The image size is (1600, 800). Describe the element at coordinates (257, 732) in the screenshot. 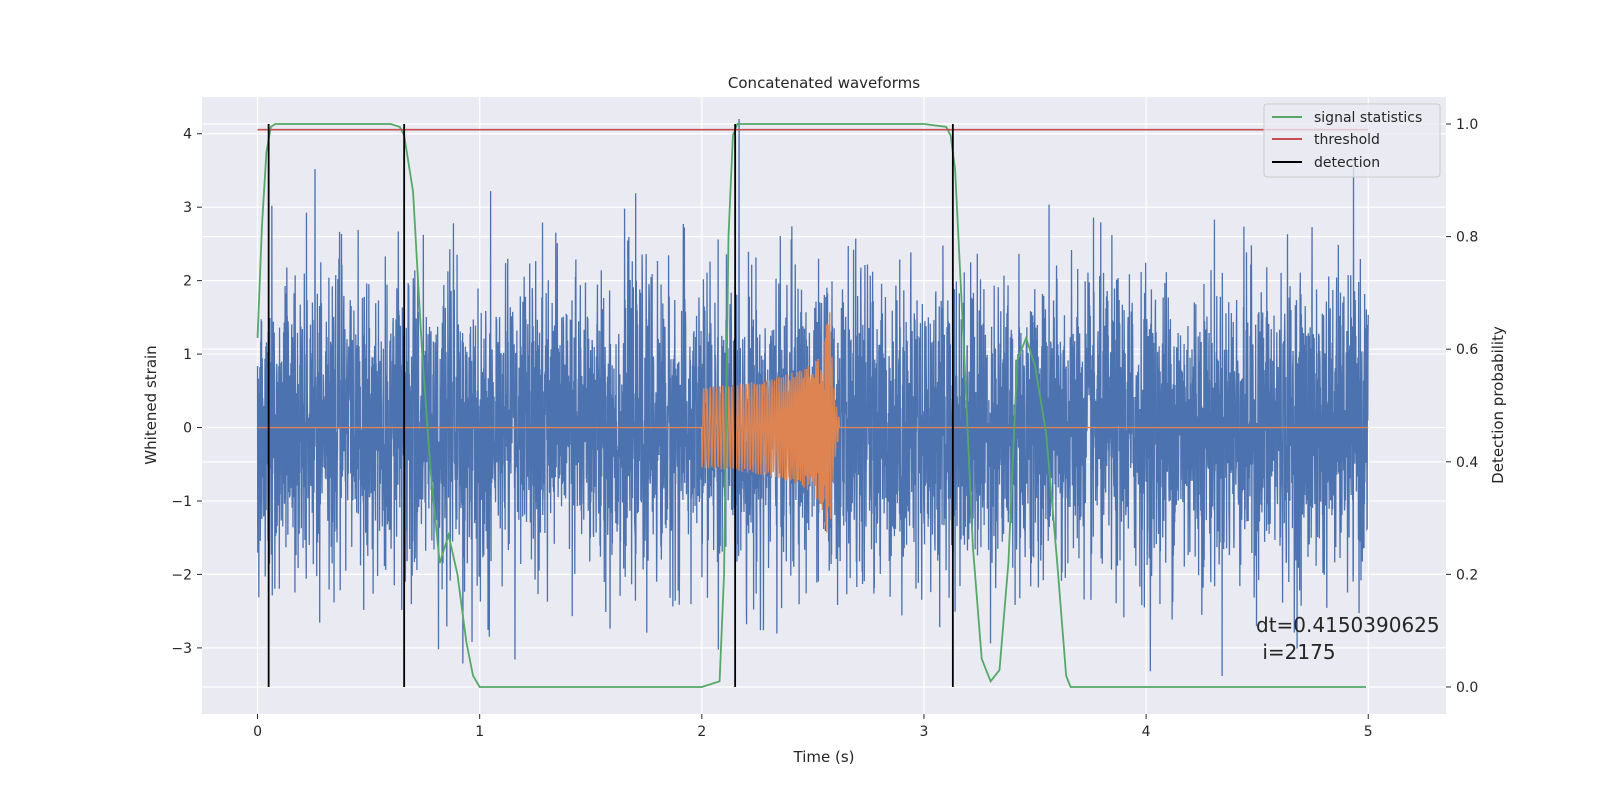

I see `x-tick-label-0: 0` at that location.